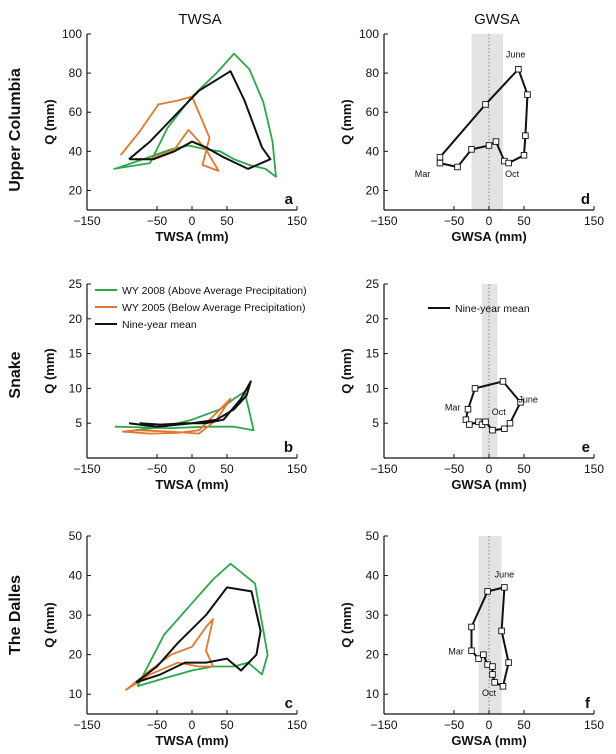 The height and width of the screenshot is (754, 616). Describe the element at coordinates (15, 374) in the screenshot. I see `row-label-snake: Snake` at that location.